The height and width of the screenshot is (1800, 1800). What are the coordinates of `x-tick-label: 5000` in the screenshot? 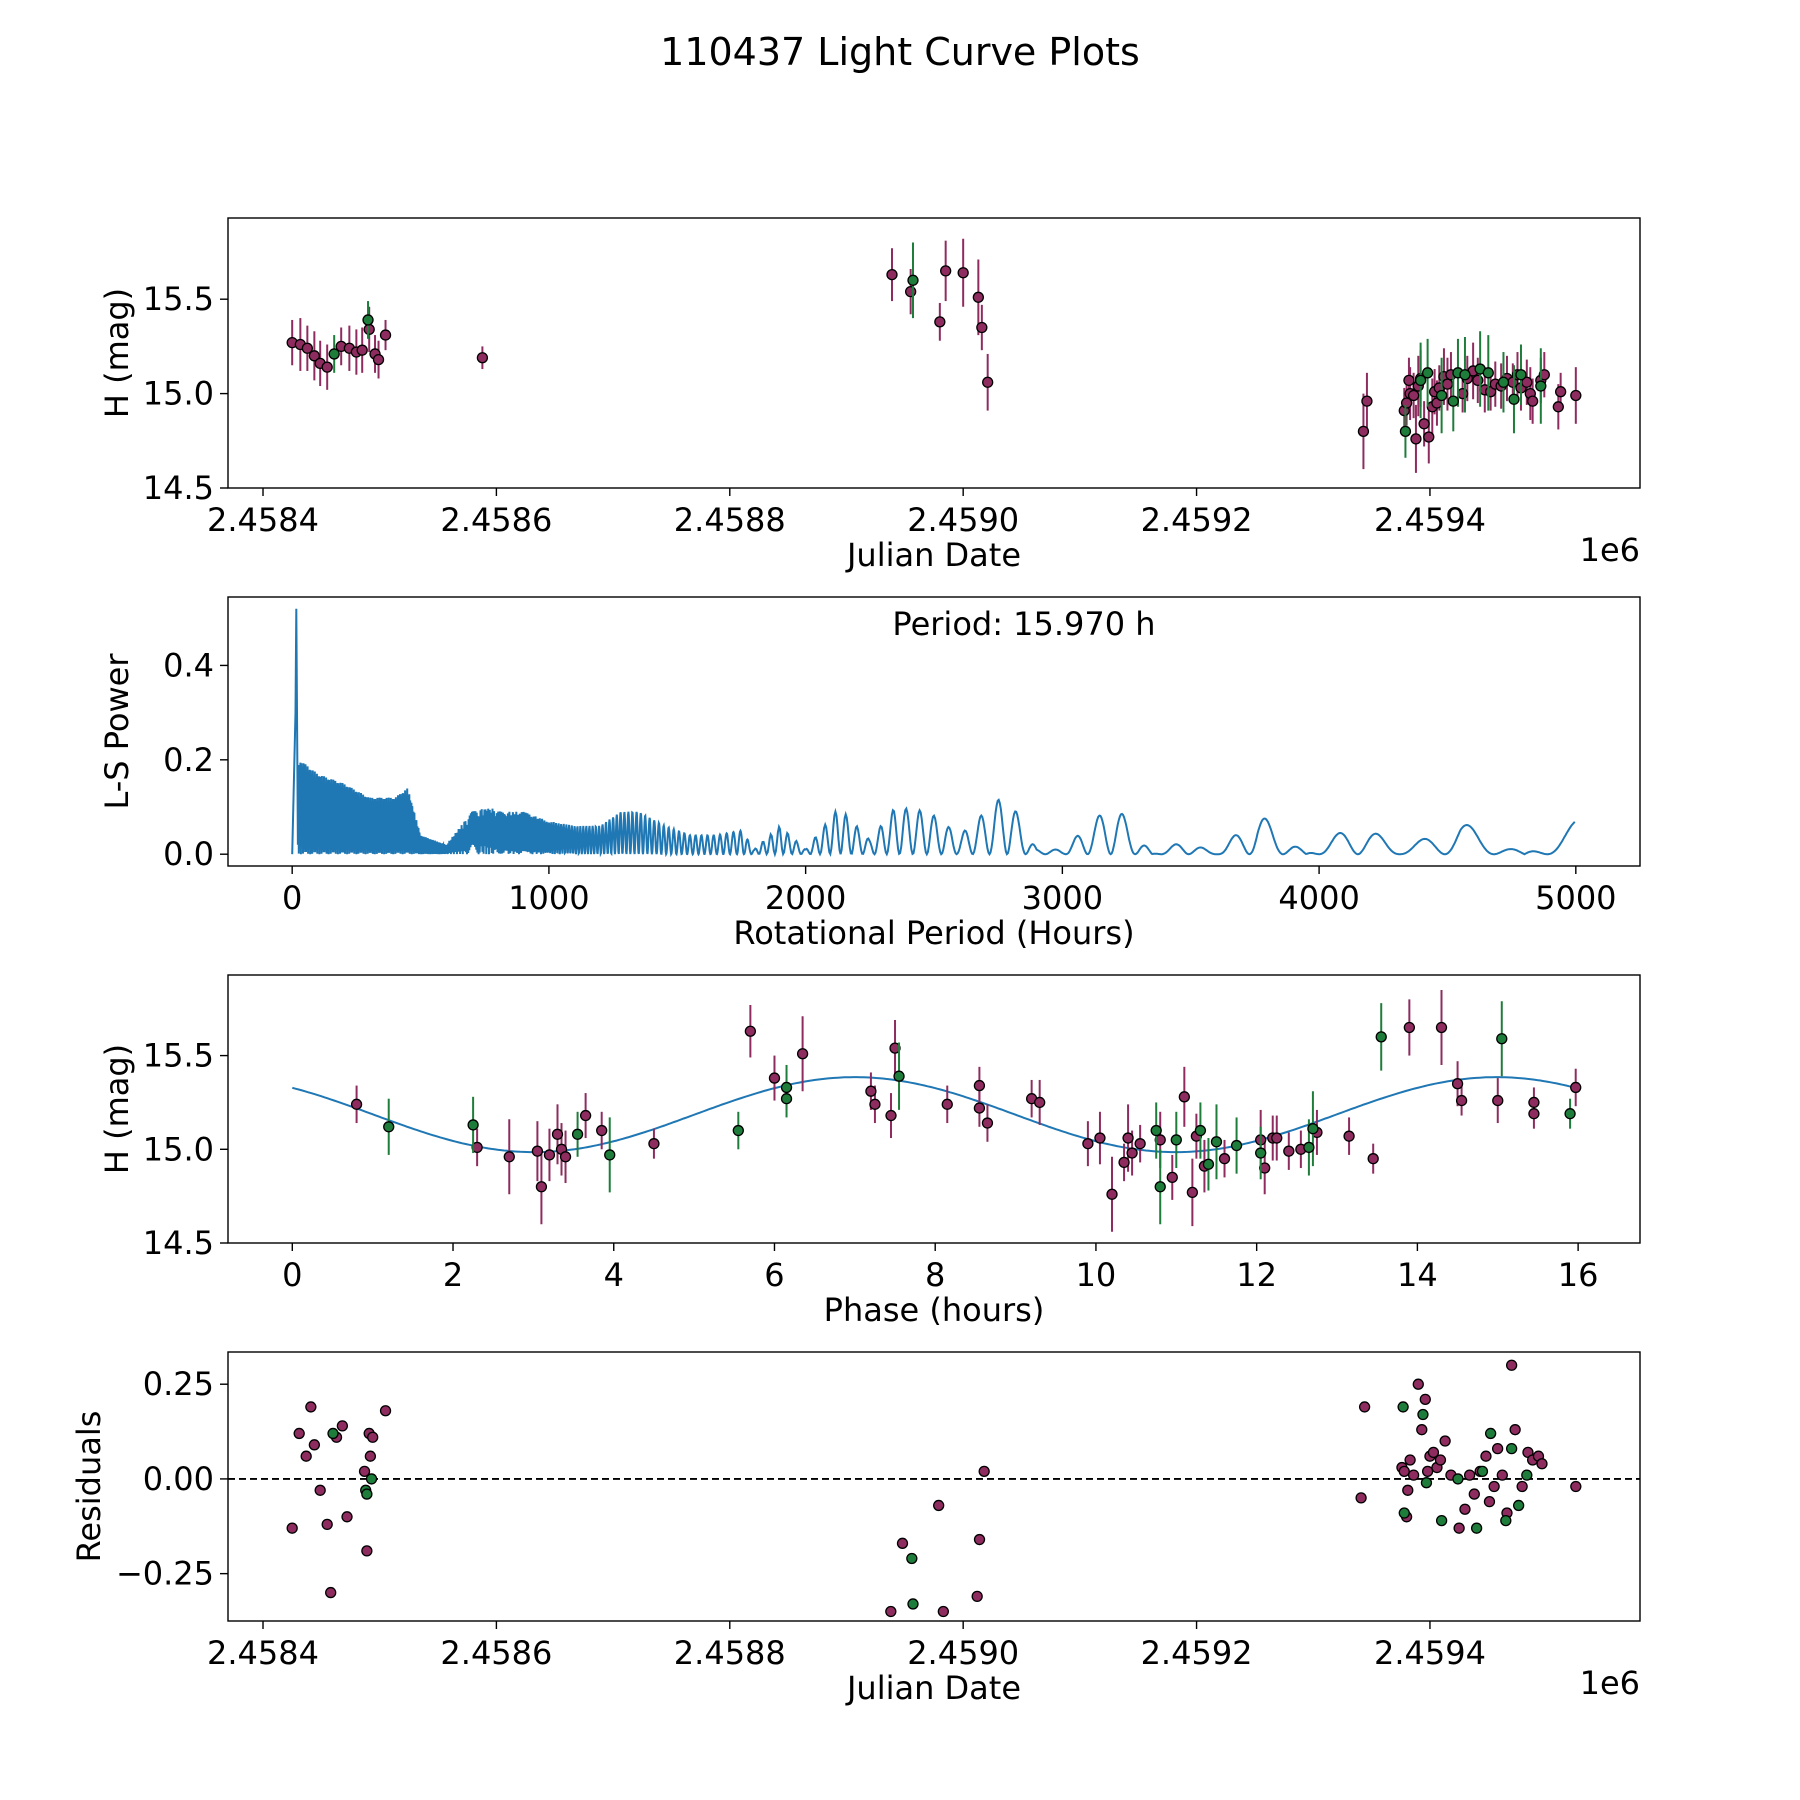 It's located at (1575, 898).